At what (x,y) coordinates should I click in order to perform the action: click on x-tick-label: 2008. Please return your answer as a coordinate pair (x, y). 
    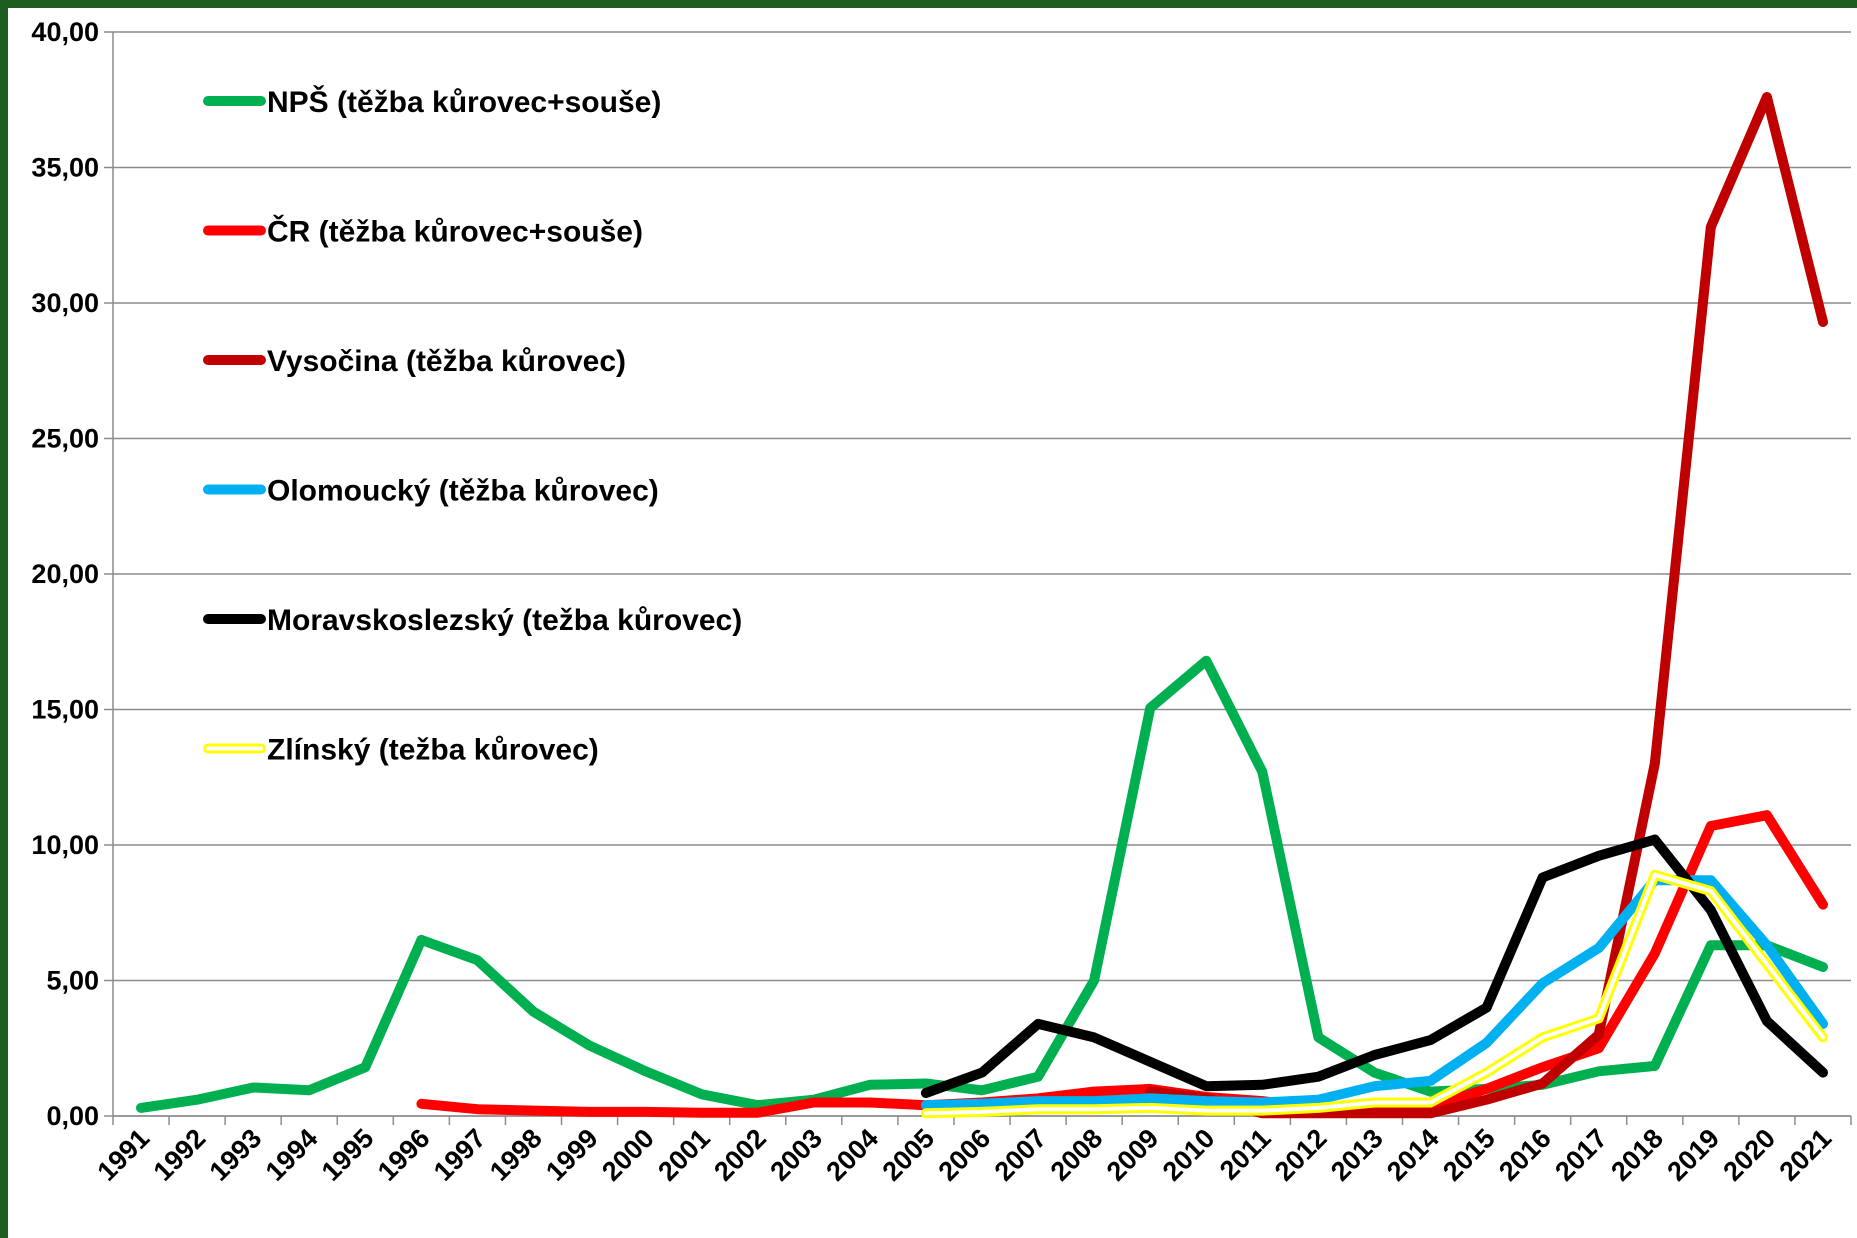
    Looking at the image, I should click on (1077, 1155).